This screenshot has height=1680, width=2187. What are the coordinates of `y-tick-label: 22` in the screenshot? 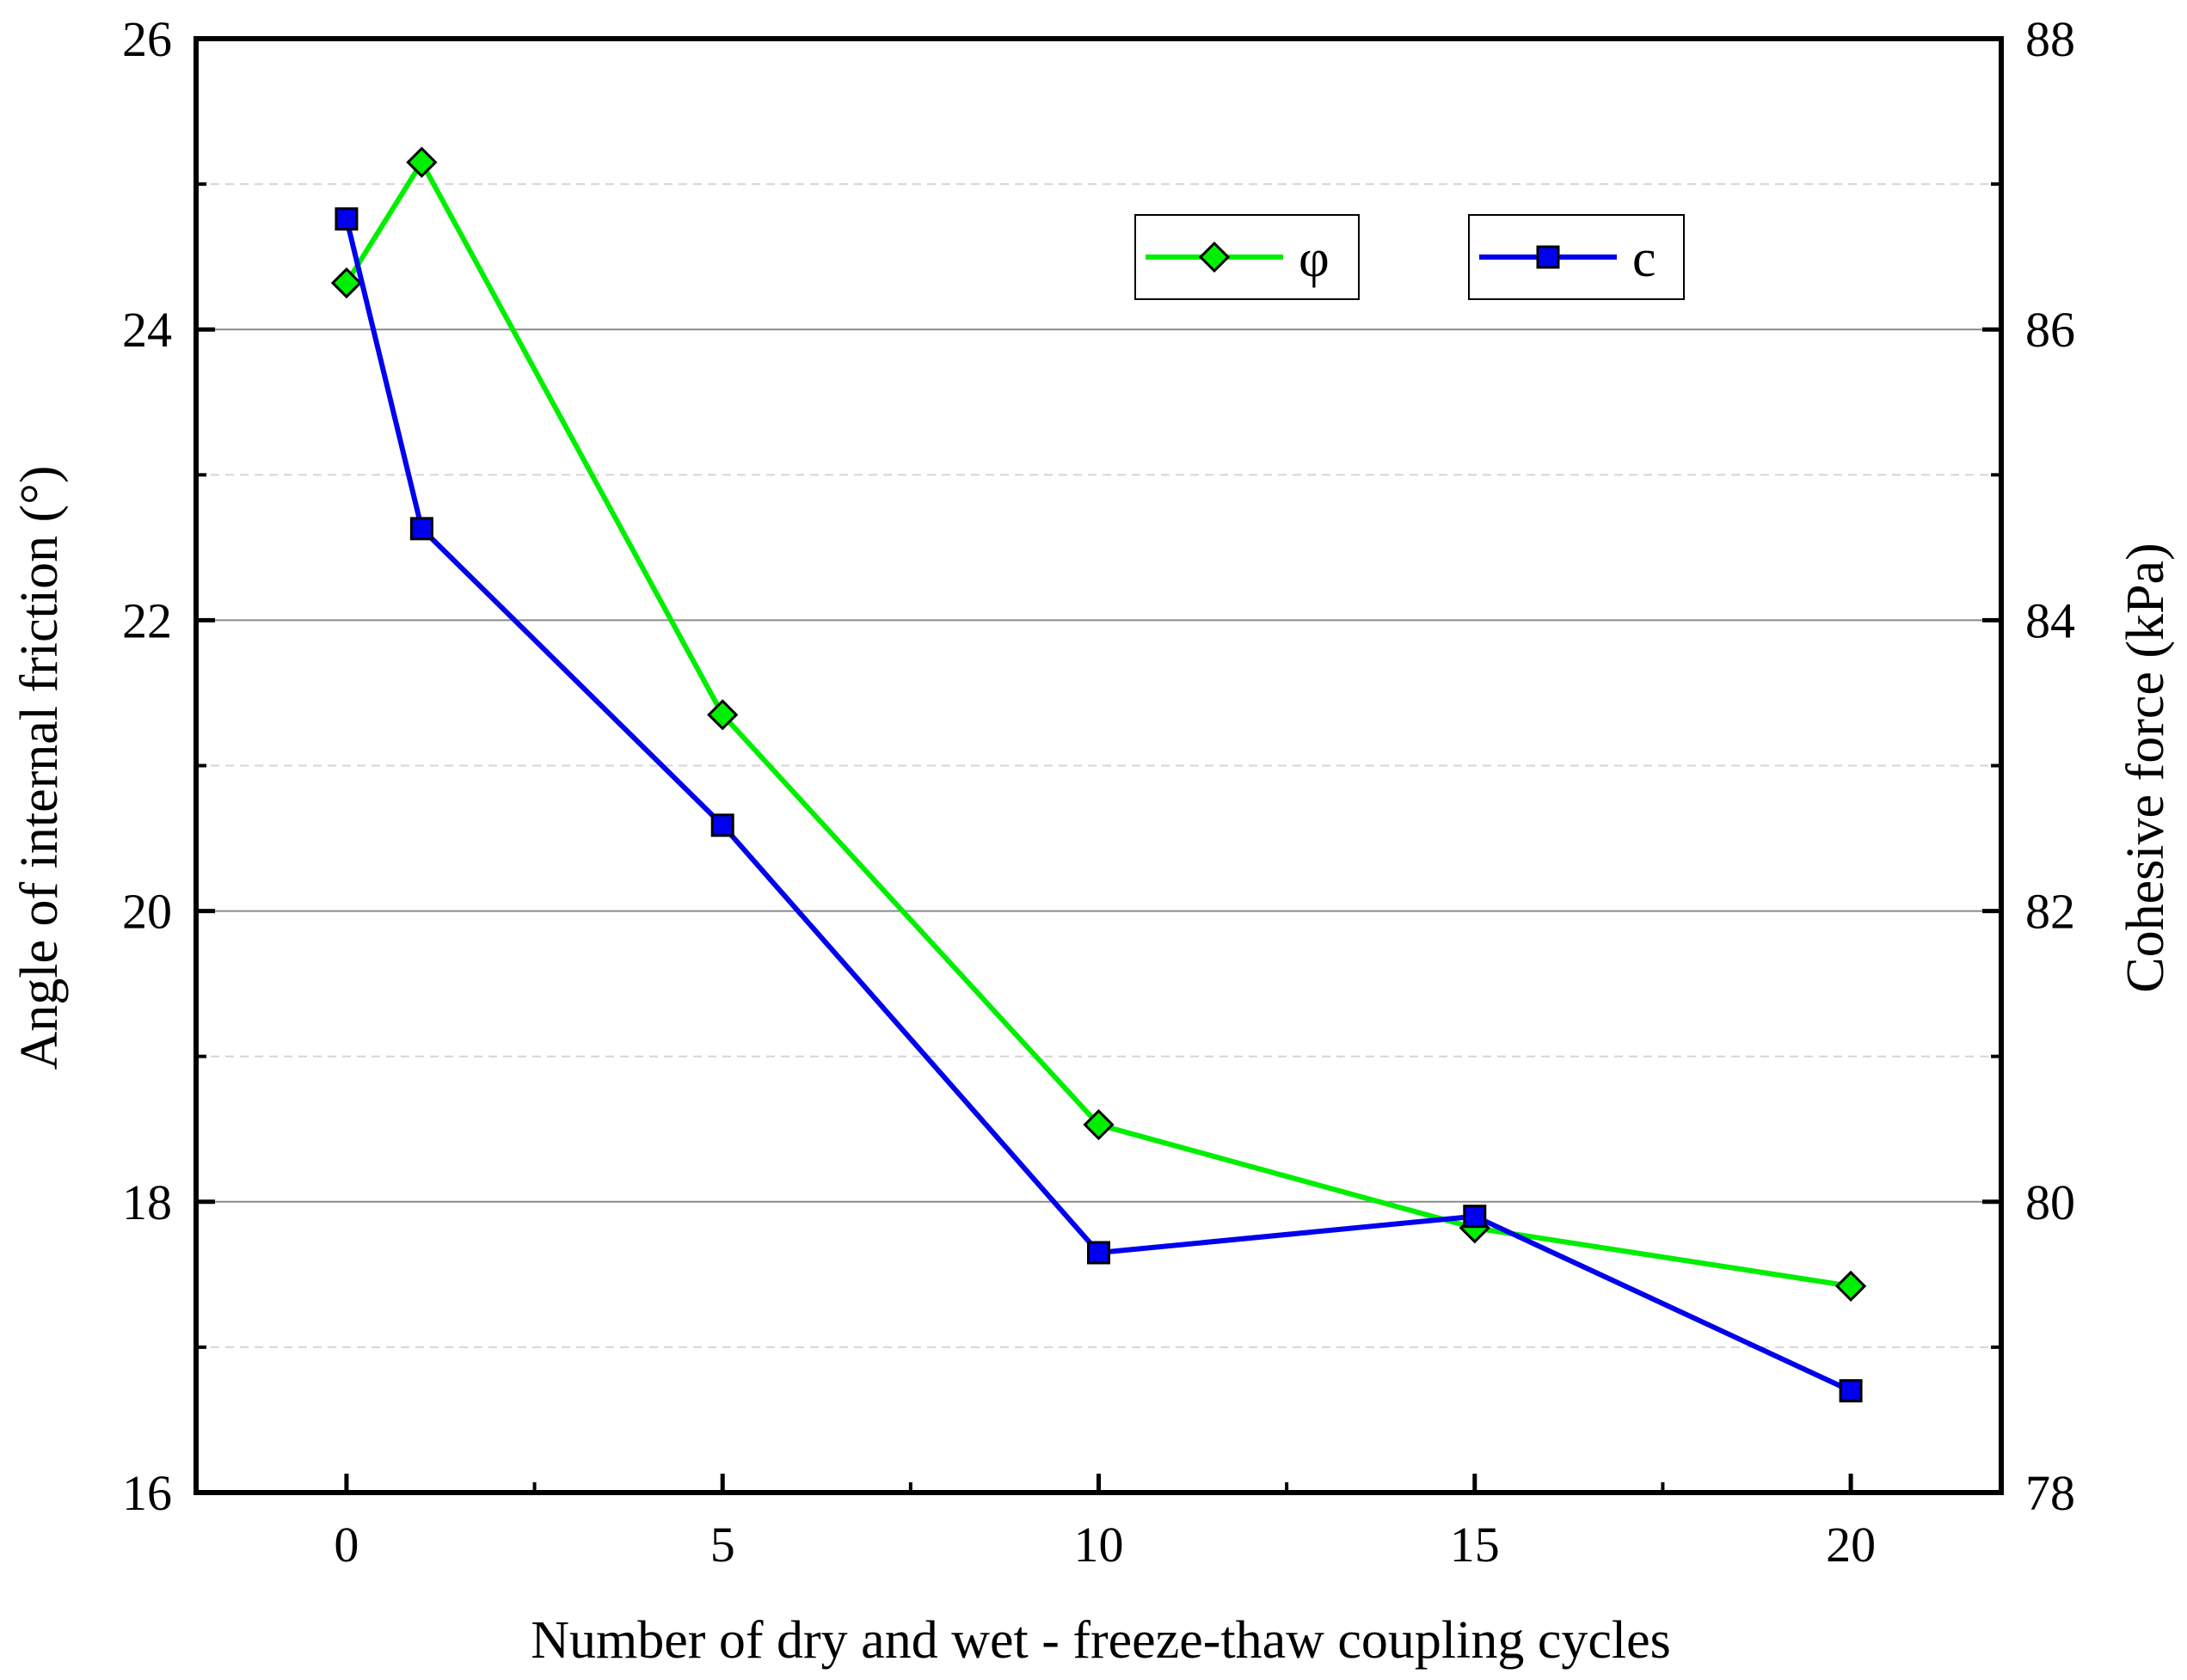 It's located at (147, 620).